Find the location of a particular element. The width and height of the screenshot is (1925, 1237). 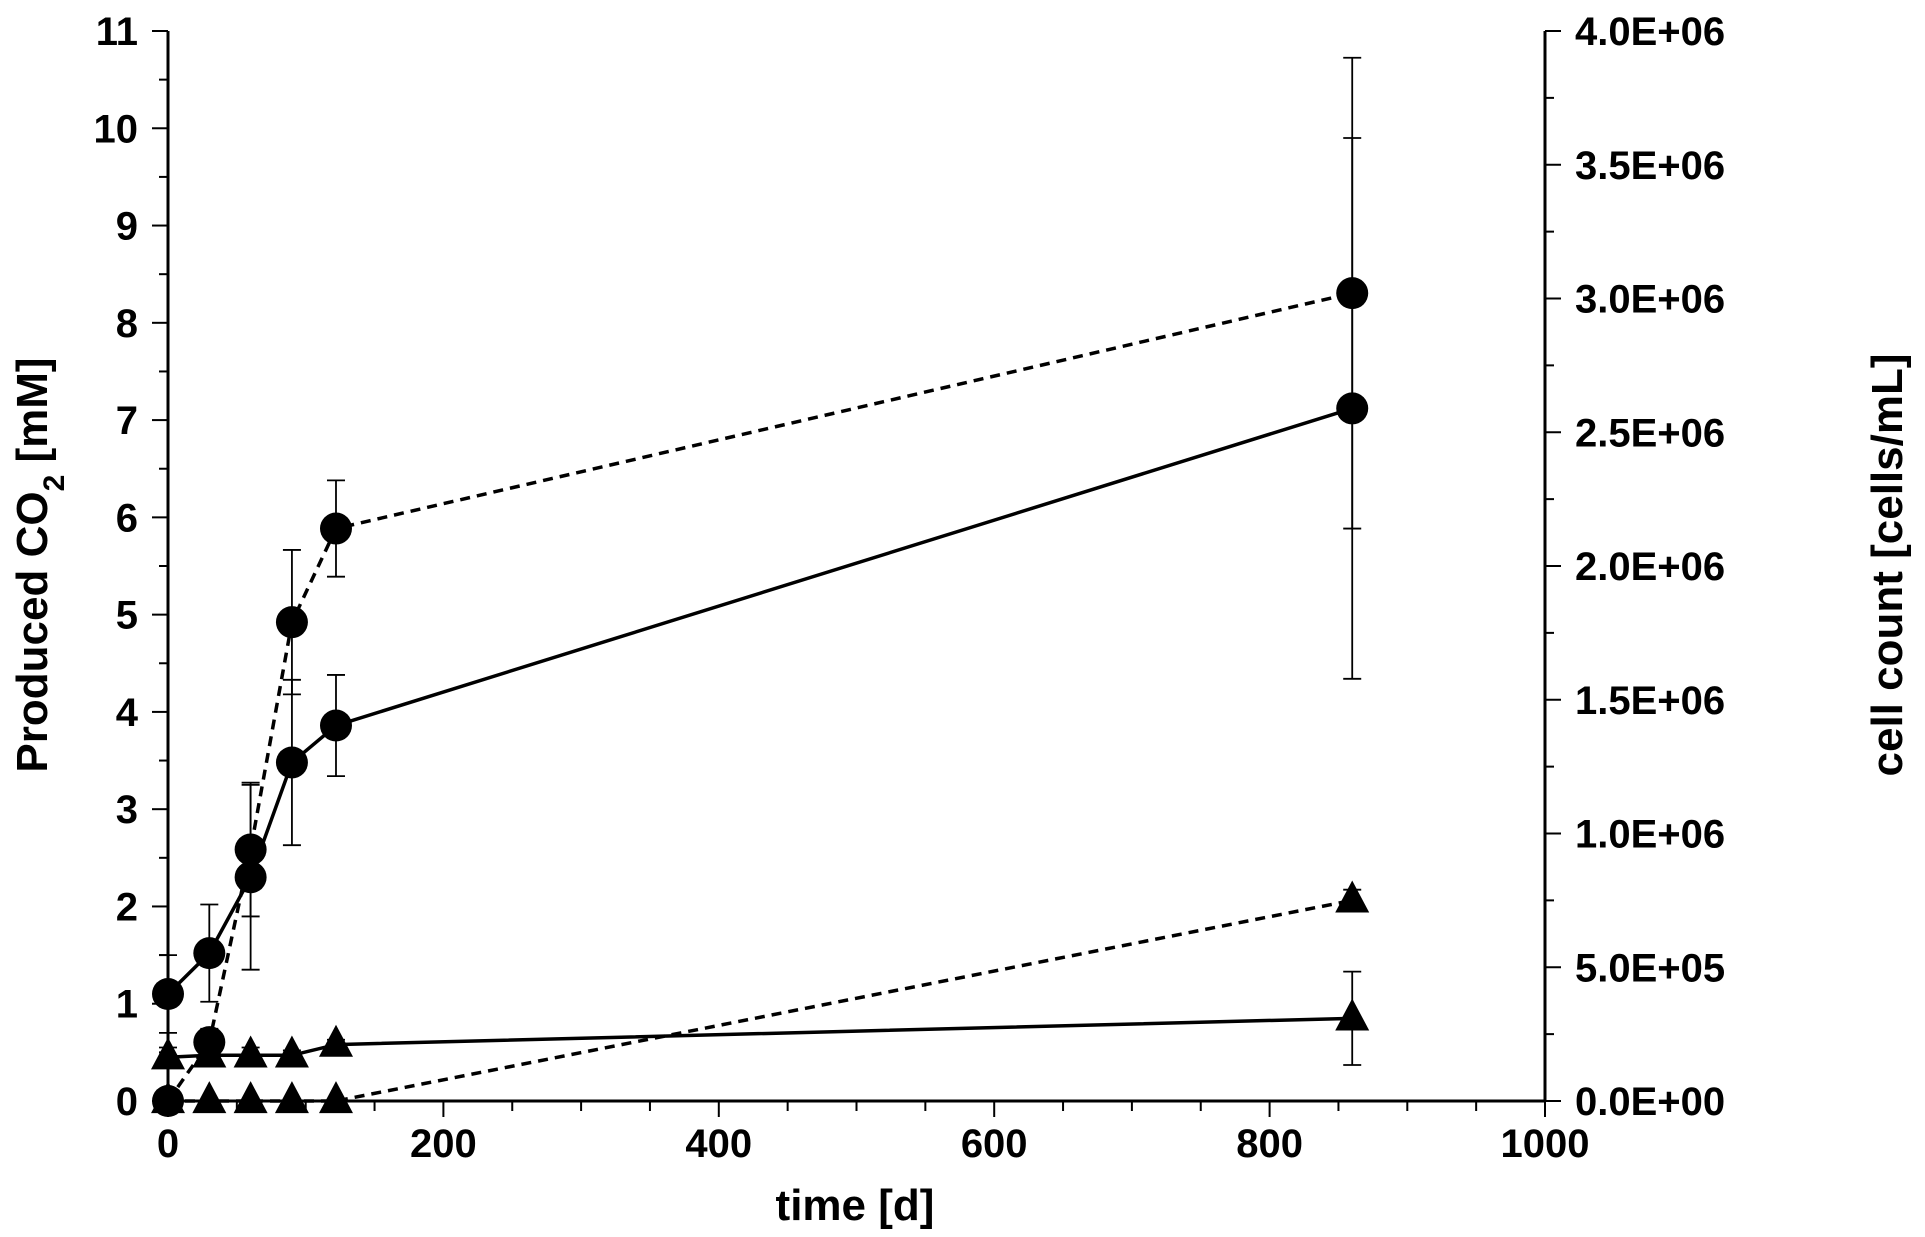

y-axis-left-title: Produced CO2 [mM] is located at coordinates (39, 564).